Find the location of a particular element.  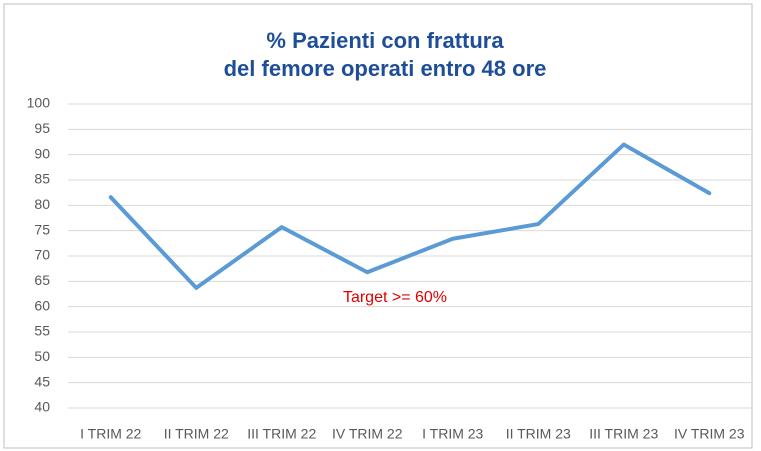

y-tick-label: 65 is located at coordinates (42, 280).